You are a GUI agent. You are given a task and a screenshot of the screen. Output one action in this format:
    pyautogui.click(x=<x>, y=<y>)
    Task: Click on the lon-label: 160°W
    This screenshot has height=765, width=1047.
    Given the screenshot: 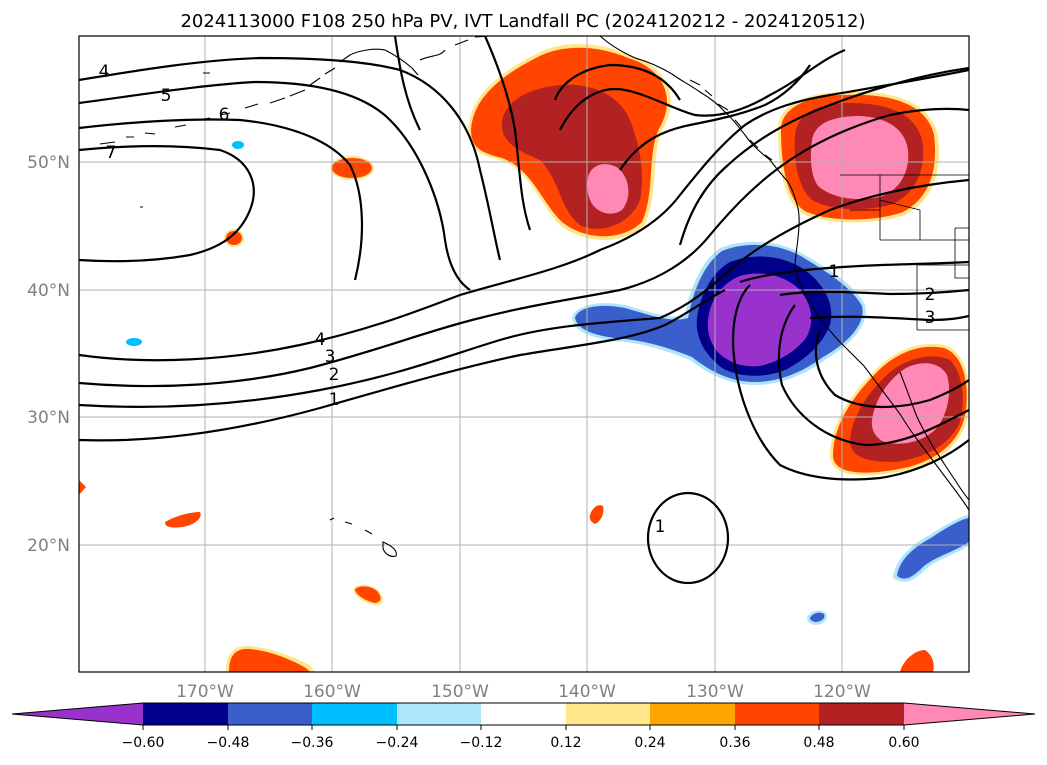 What is the action you would take?
    pyautogui.click(x=332, y=692)
    